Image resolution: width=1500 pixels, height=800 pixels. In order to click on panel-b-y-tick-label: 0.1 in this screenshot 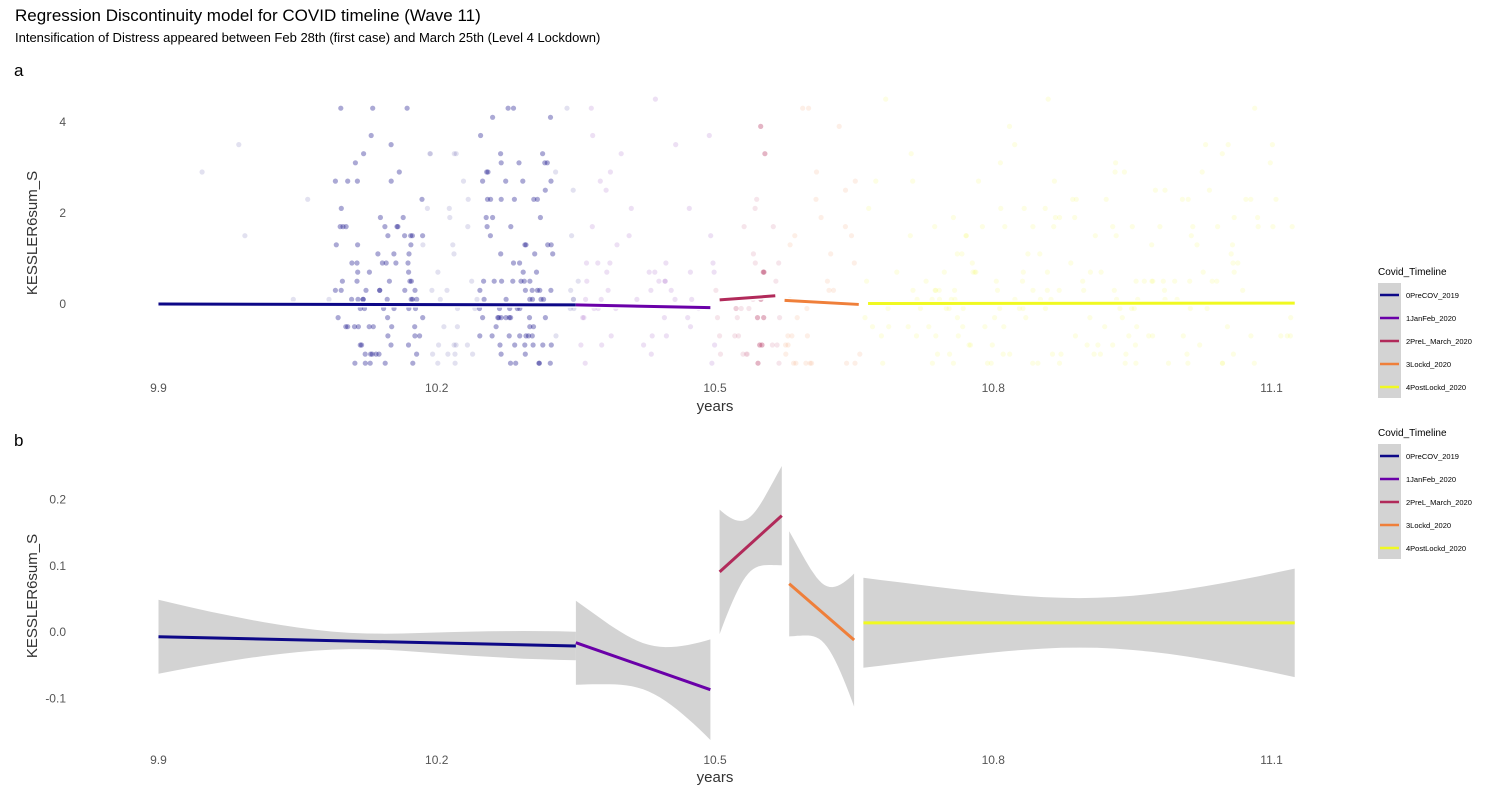, I will do `click(57, 566)`.